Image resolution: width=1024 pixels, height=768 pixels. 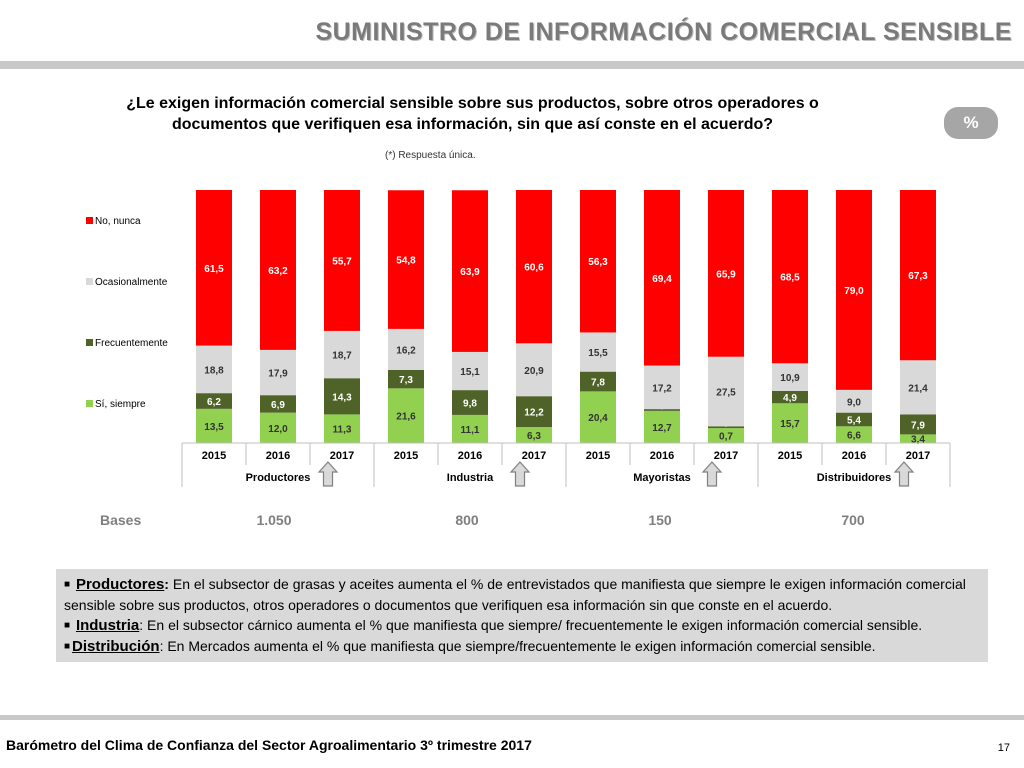 I want to click on data-label: 7,3, so click(x=406, y=380).